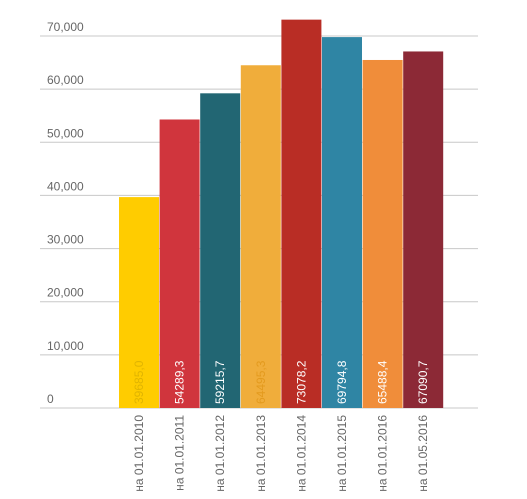  What do you see at coordinates (301, 382) in the screenshot?
I see `data-label: 73078,2` at bounding box center [301, 382].